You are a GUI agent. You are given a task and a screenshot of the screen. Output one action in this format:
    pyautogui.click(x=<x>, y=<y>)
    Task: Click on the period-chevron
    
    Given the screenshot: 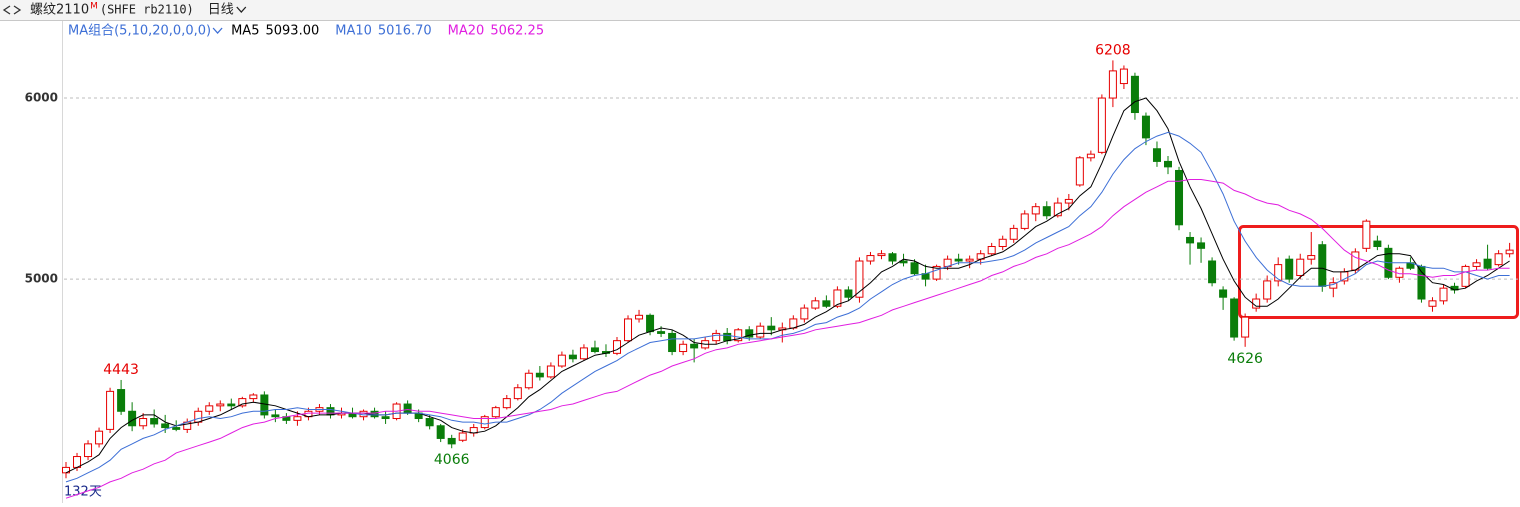 What is the action you would take?
    pyautogui.click(x=241, y=9)
    